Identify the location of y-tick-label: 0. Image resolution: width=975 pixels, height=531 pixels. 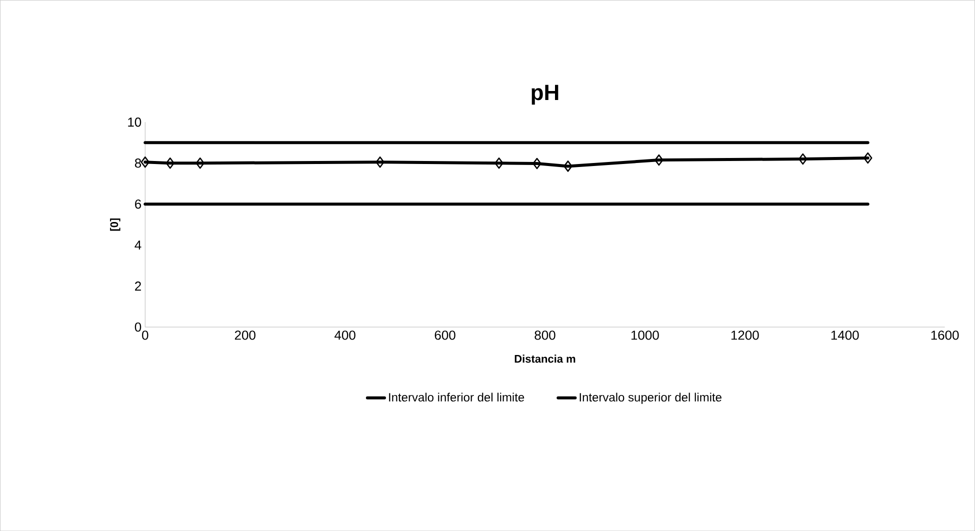
(138, 327).